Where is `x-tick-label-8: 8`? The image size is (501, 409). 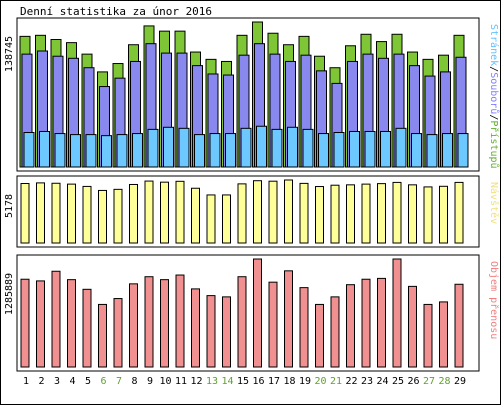
x-tick-label-8: 8 is located at coordinates (134, 381).